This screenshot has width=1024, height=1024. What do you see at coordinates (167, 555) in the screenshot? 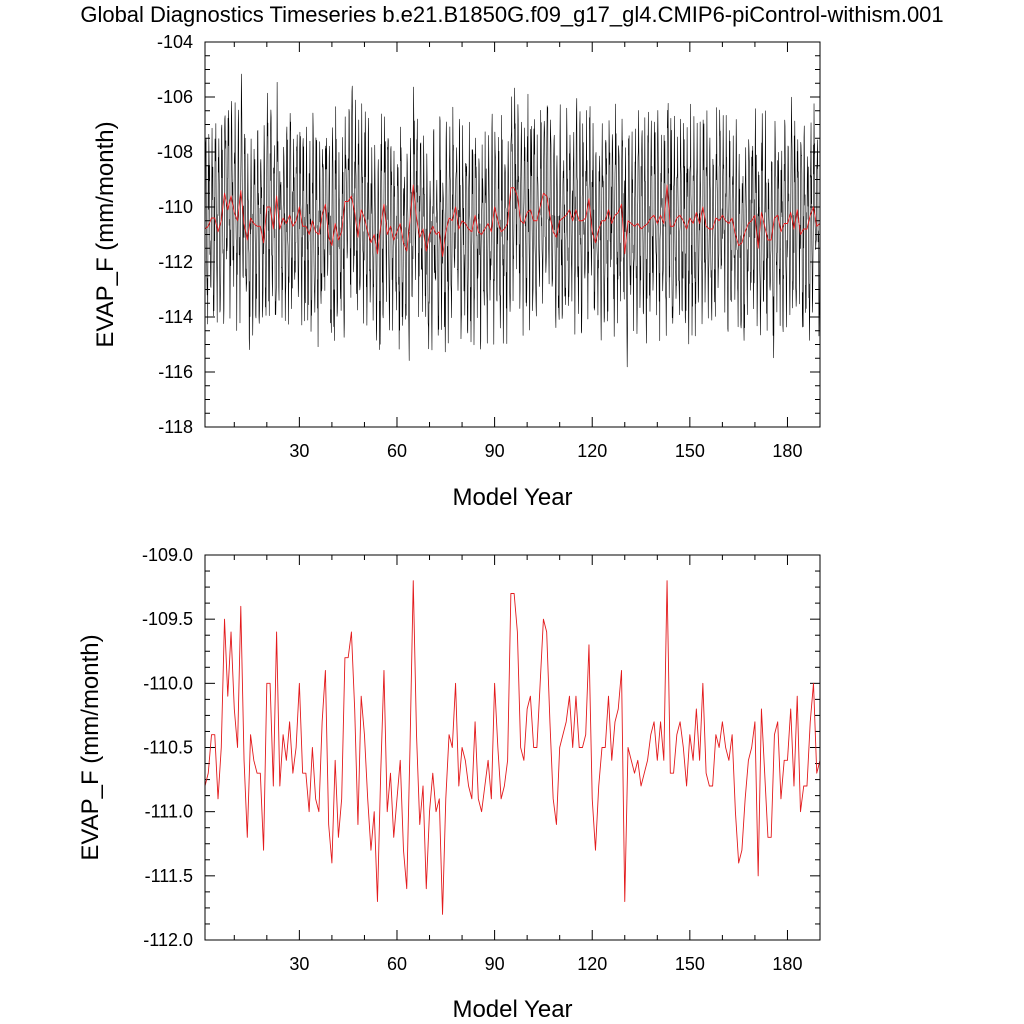
I see `y-tick-label: -109.0` at bounding box center [167, 555].